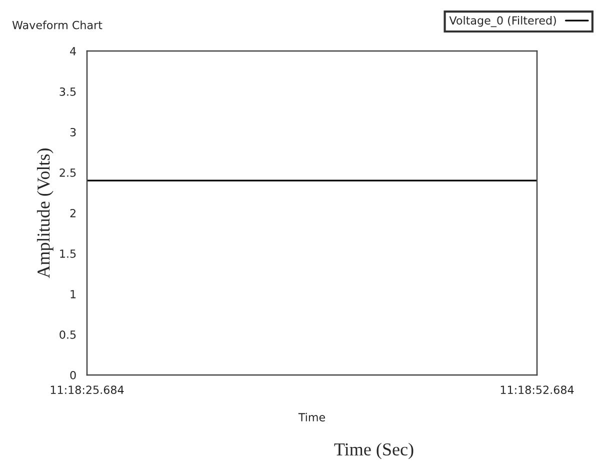 Image resolution: width=601 pixels, height=464 pixels. I want to click on y-tick-label: 1, so click(73, 294).